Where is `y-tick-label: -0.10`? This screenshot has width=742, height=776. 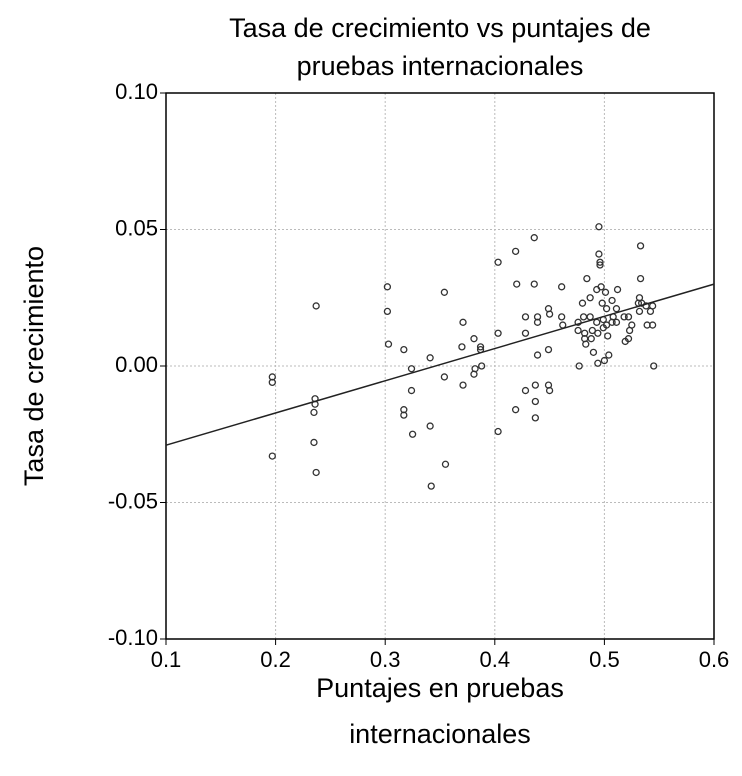
y-tick-label: -0.10 is located at coordinates (133, 637).